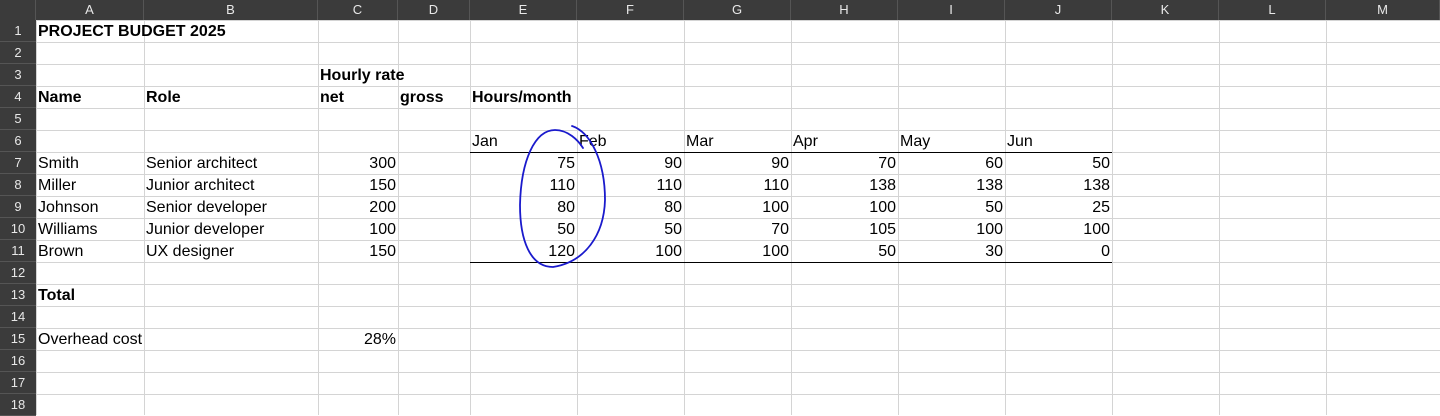 The image size is (1440, 416). Describe the element at coordinates (90, 10) in the screenshot. I see `column-header-A: A` at that location.